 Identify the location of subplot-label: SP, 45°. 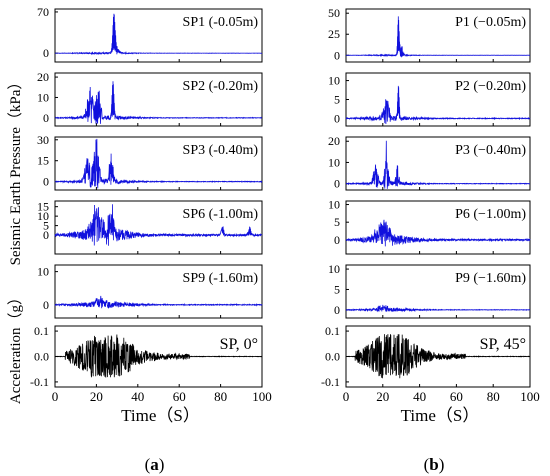
(503, 344).